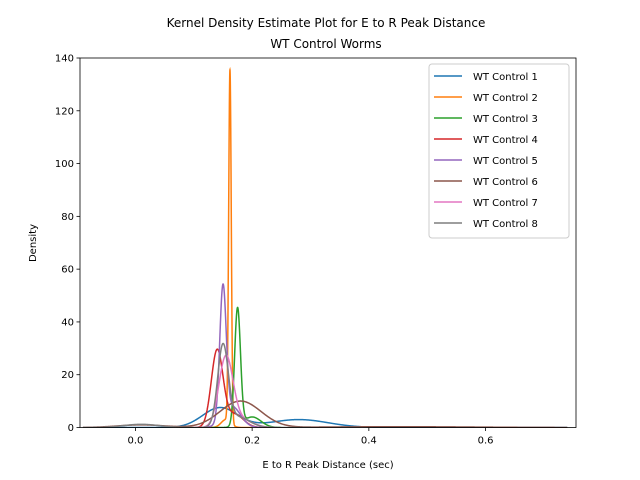  I want to click on legend-entry: WT Control 3, so click(505, 119).